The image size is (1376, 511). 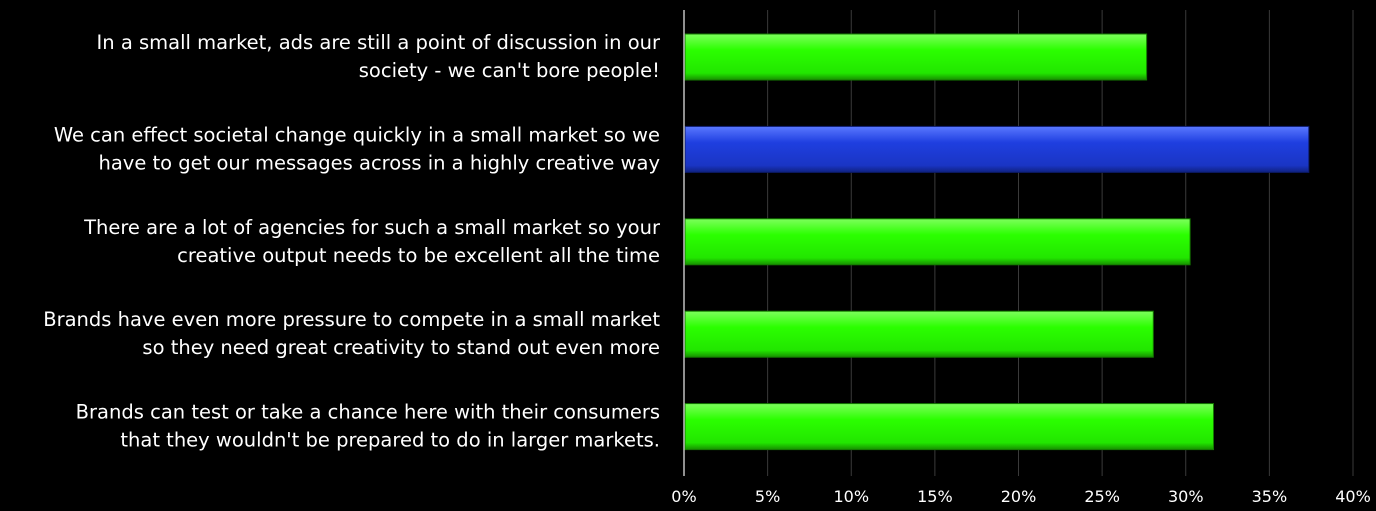 I want to click on x-tick-labels: 0% 5% 10% 15% 20% 25% 30% 35% 40%, so click(x=1020, y=496).